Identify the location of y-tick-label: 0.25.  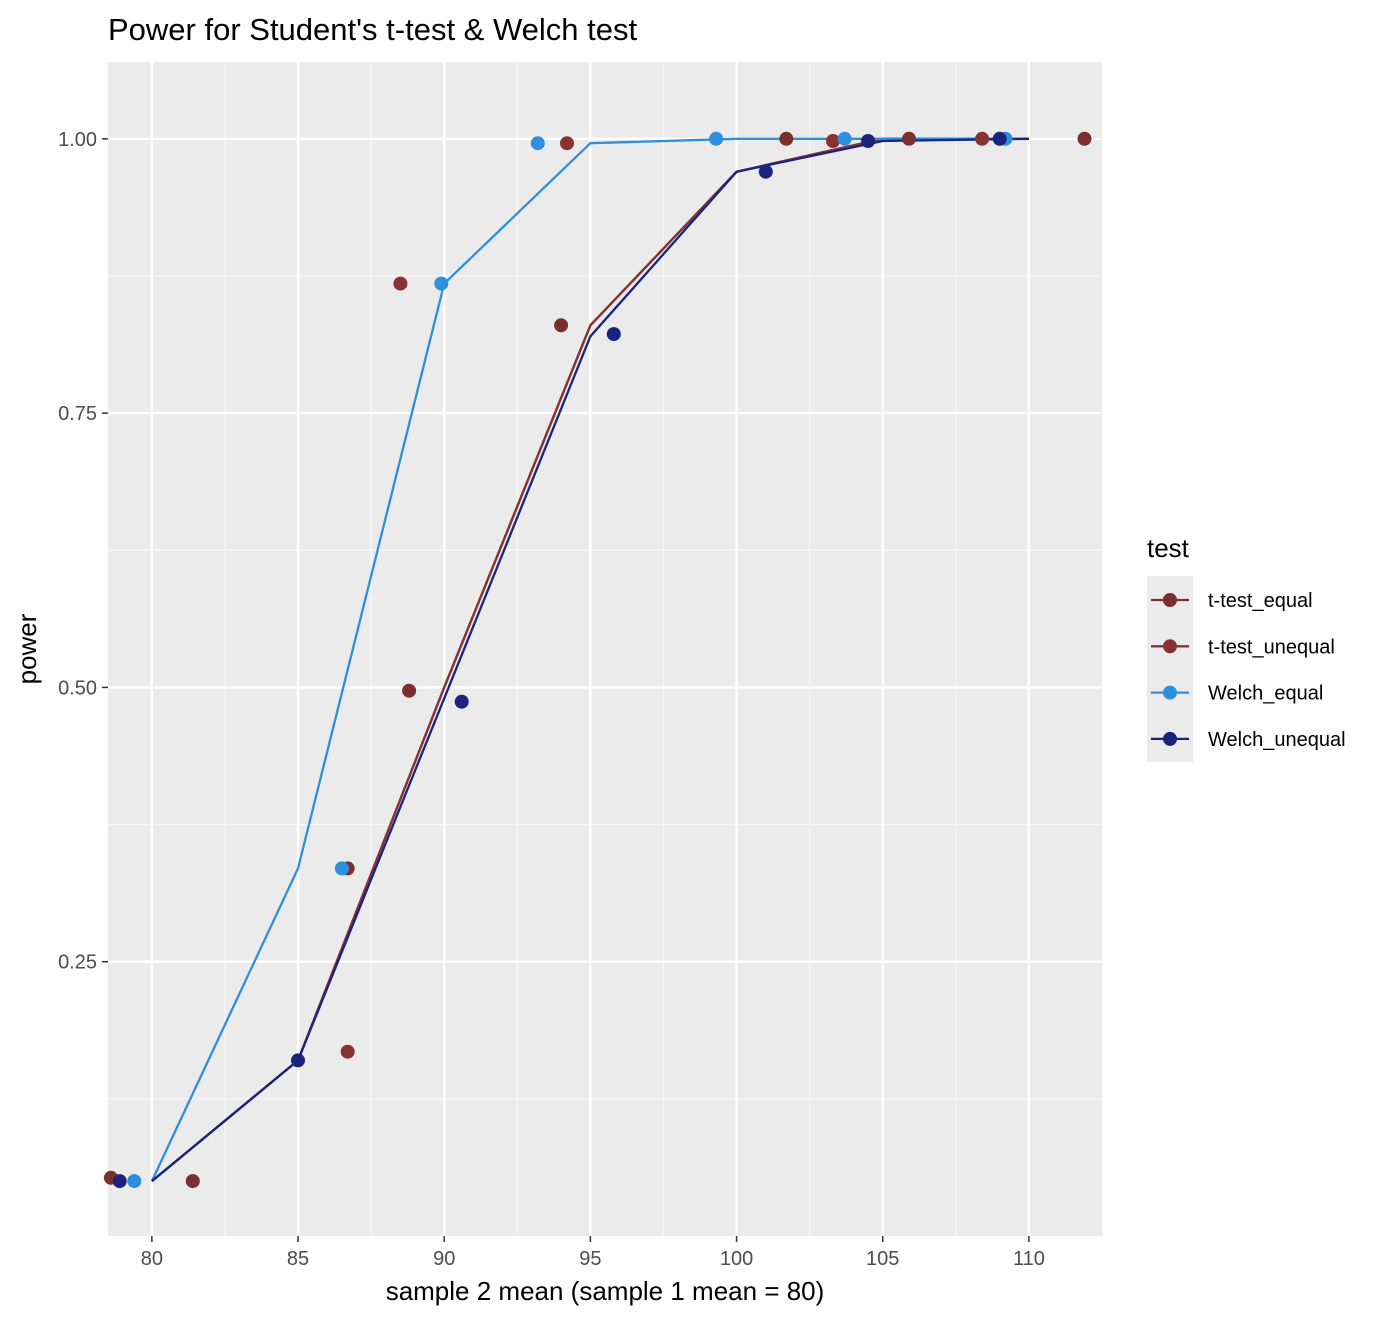
(77, 963).